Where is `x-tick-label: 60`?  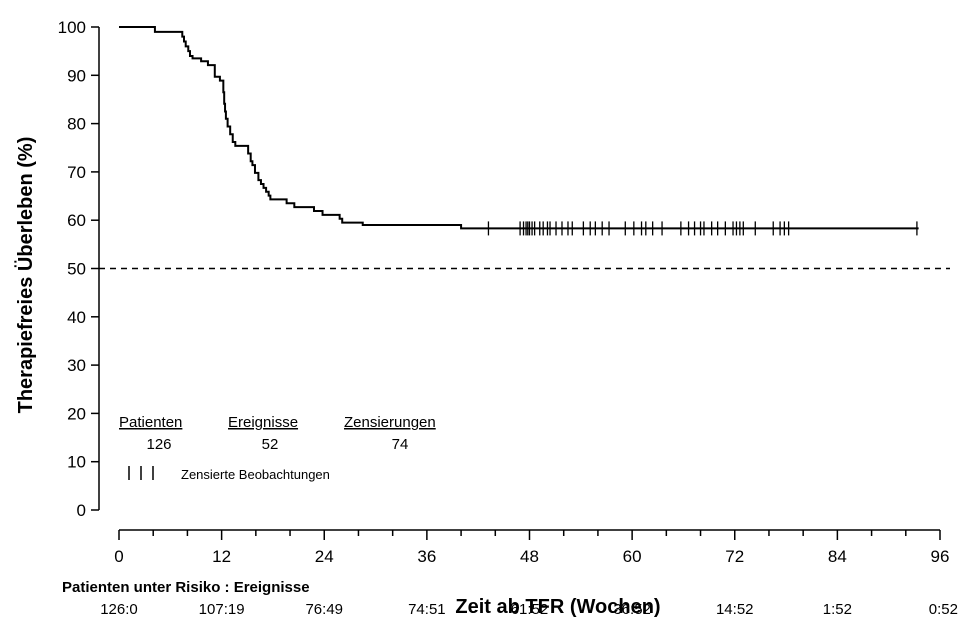
x-tick-label: 60 is located at coordinates (632, 556).